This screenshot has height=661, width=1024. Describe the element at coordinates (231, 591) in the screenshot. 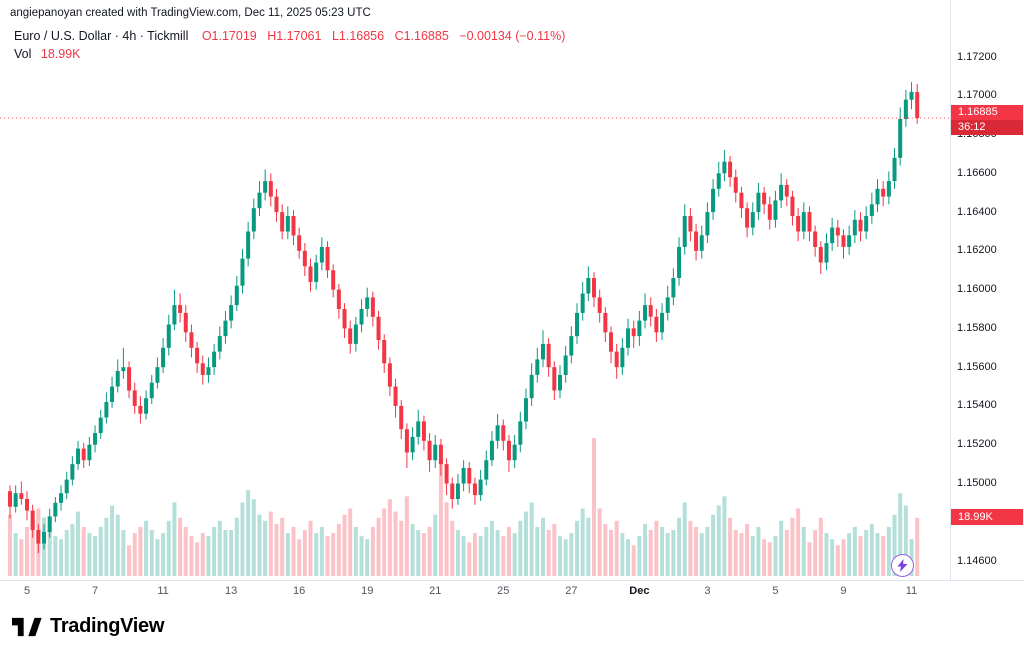

I see `time-axis-label: 13` at that location.